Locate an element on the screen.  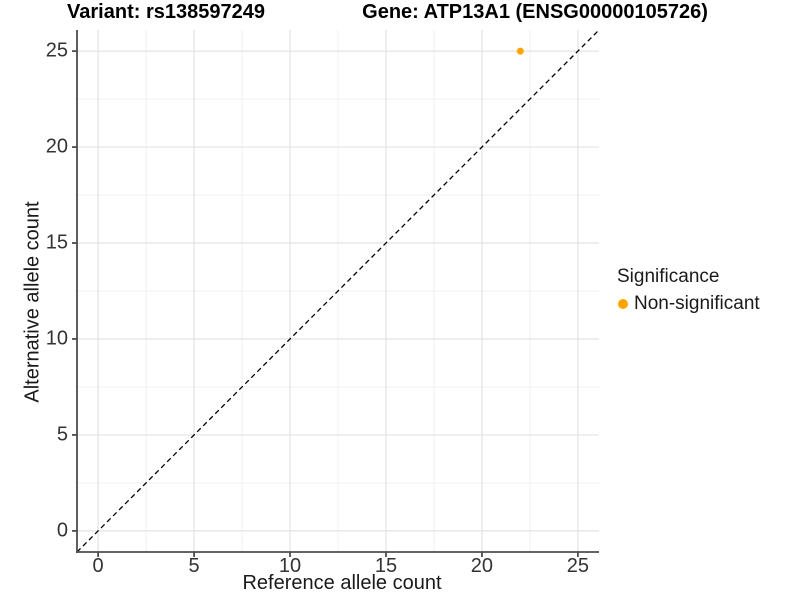
x-tick-label: 0 is located at coordinates (98, 566).